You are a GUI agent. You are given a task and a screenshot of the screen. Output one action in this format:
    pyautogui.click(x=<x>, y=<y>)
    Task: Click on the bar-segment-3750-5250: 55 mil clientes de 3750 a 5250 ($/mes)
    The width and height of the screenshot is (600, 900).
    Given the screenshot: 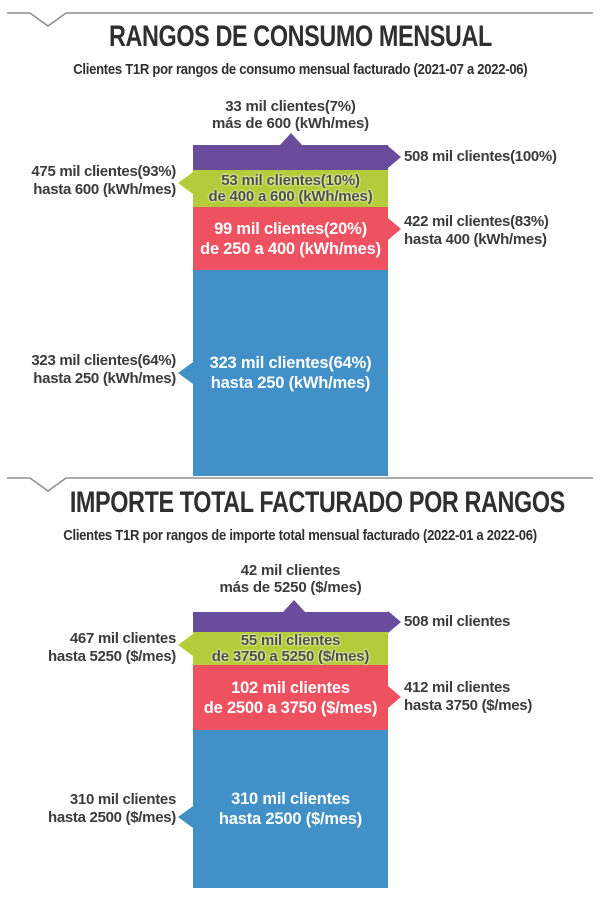 What is the action you would take?
    pyautogui.click(x=290, y=648)
    